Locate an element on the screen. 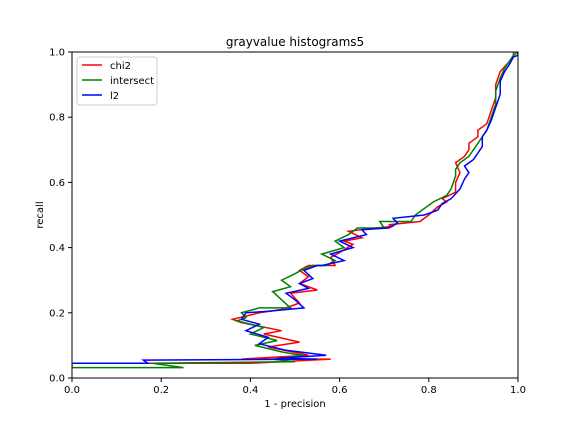 The width and height of the screenshot is (576, 432). x-tick-label: 1.0 is located at coordinates (518, 390).